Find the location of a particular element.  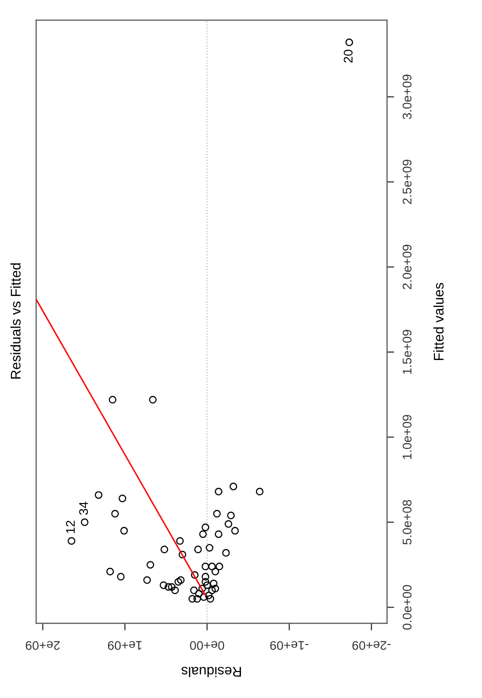

y-tick-label: 2.0e+09 is located at coordinates (407, 267).